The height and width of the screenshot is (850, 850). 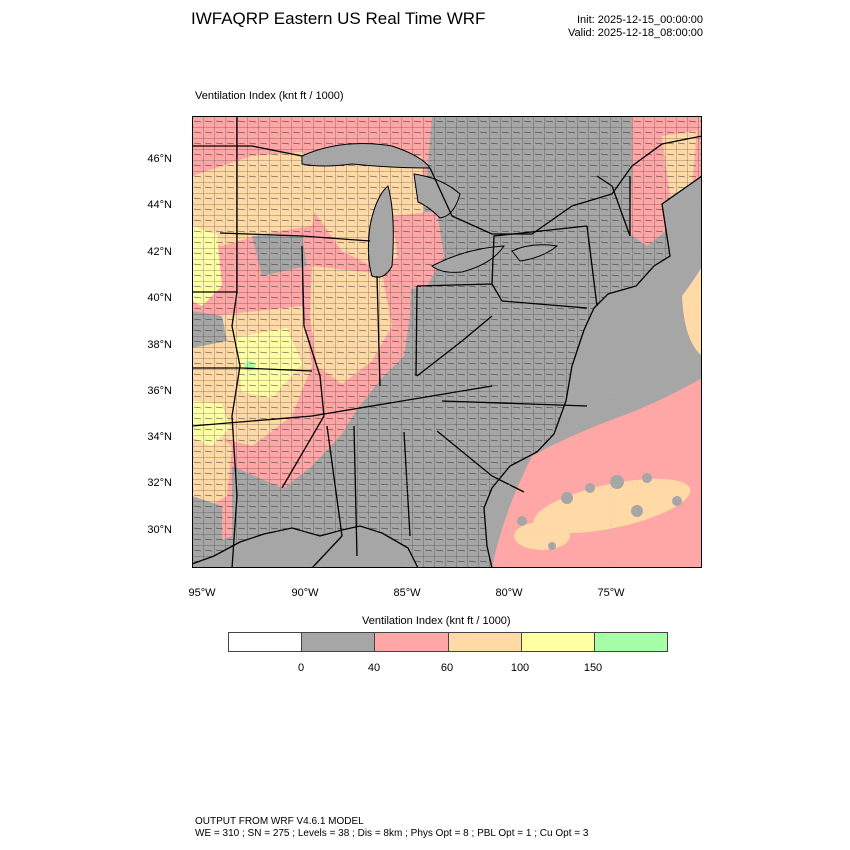 I want to click on lon-label: 80°W, so click(x=509, y=593).